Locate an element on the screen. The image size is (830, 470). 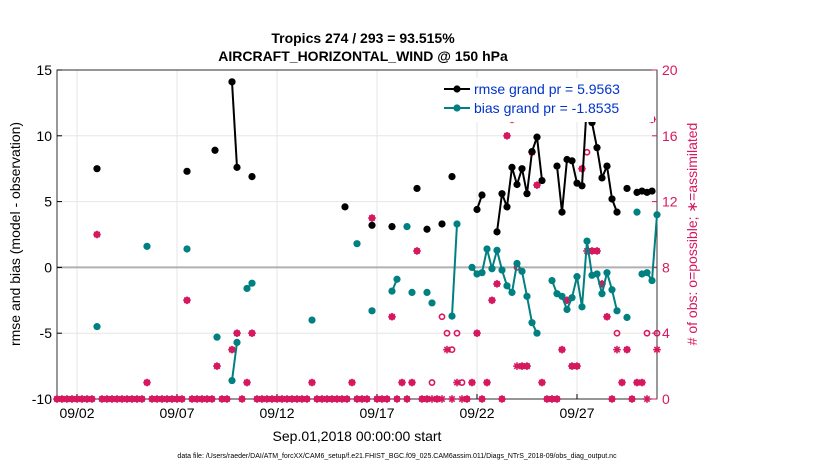
y-tick-label-5: 15 is located at coordinates (44, 70).